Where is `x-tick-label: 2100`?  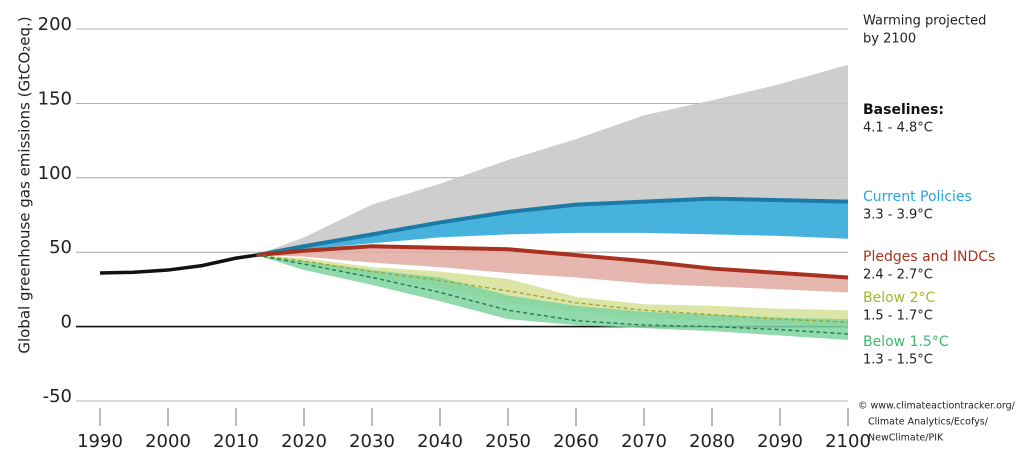 x-tick-label: 2100 is located at coordinates (848, 441).